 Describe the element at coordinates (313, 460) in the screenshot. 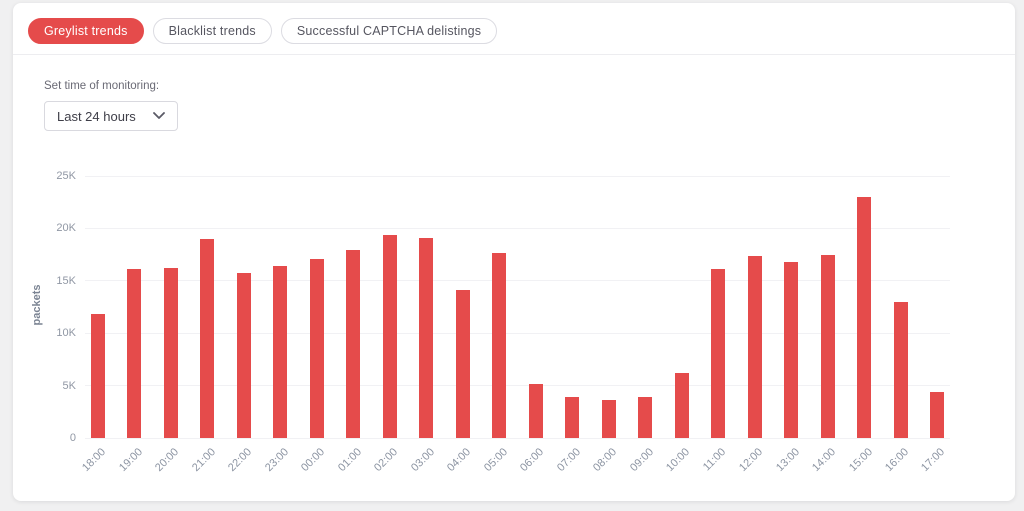

I see `x-tick-label: 00:00` at that location.